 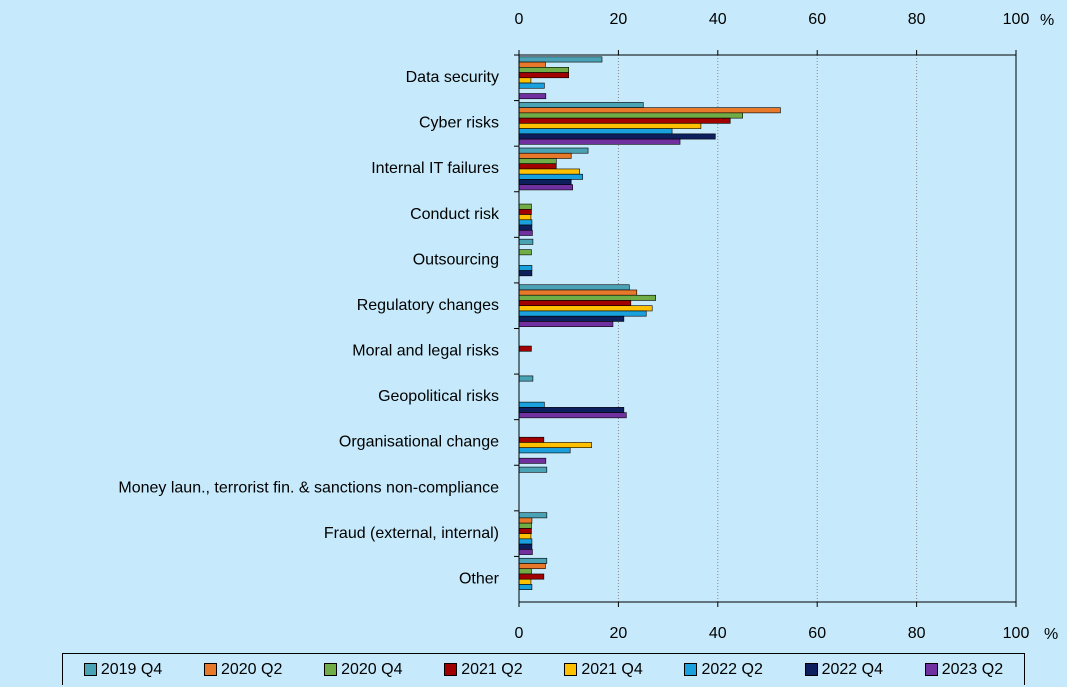 What do you see at coordinates (479, 578) in the screenshot?
I see `y-tick-label: Other` at bounding box center [479, 578].